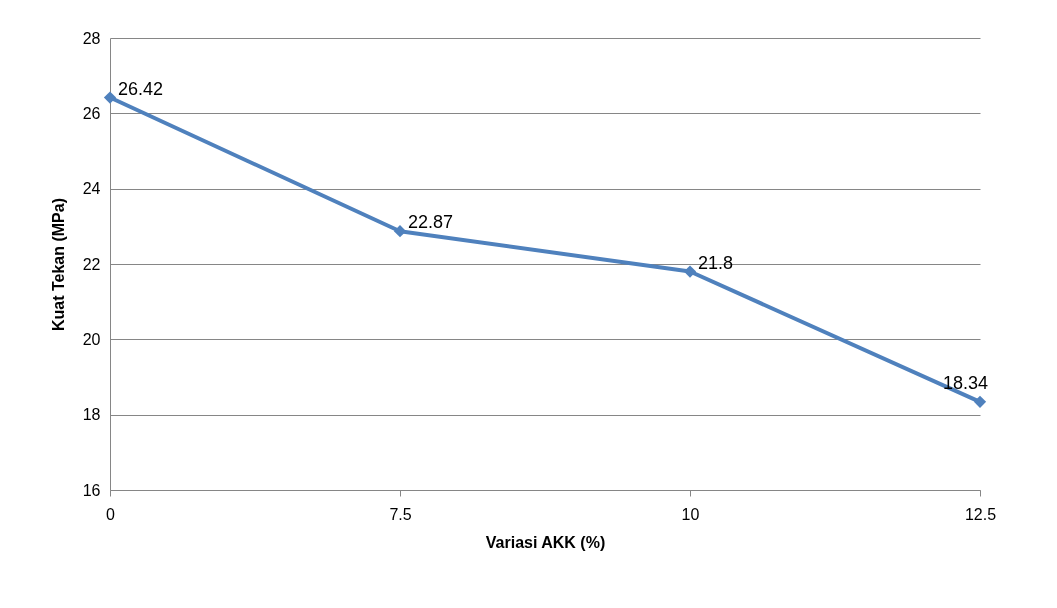  I want to click on data-label: 18.34, so click(965, 382).